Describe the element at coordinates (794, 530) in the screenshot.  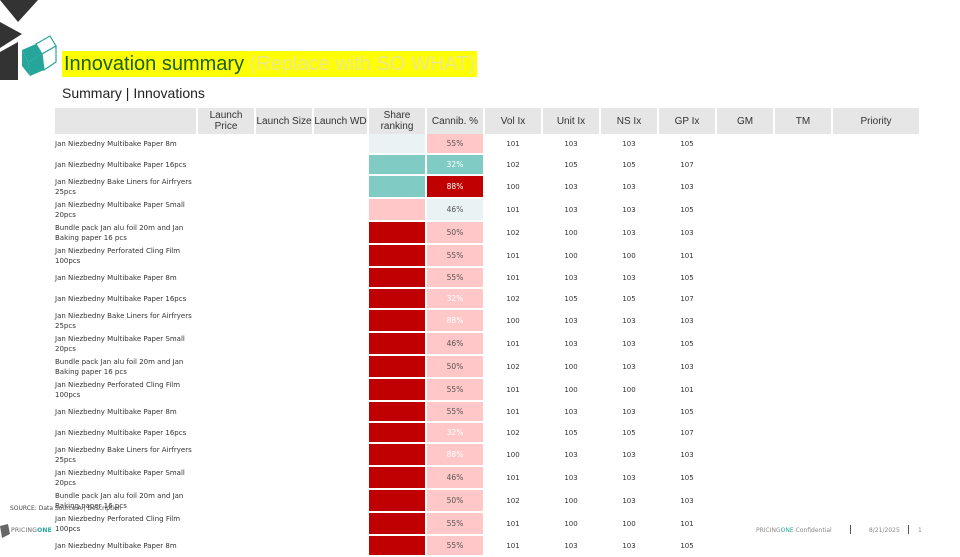
I see `confidential-note: PRICINGONE Confidential` at that location.